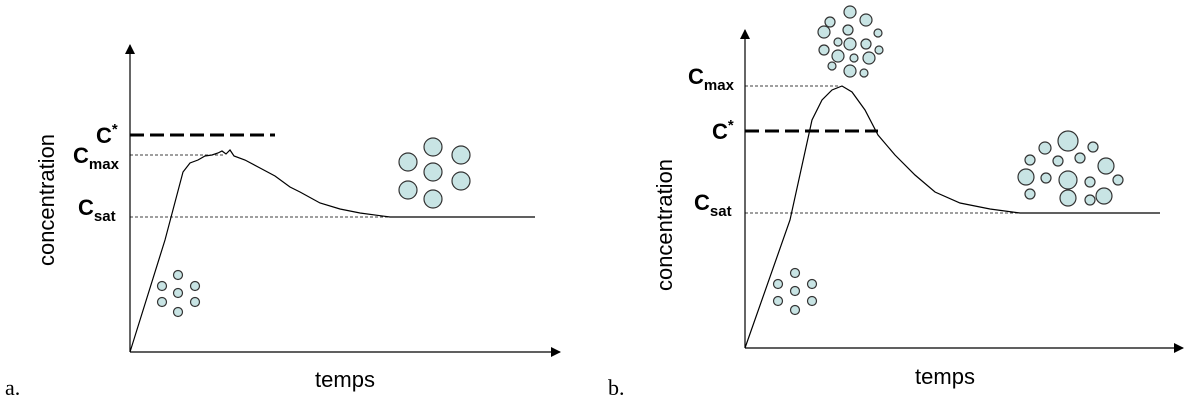 The image size is (1186, 405). What do you see at coordinates (850, 41) in the screenshot?
I see `peak-particles` at bounding box center [850, 41].